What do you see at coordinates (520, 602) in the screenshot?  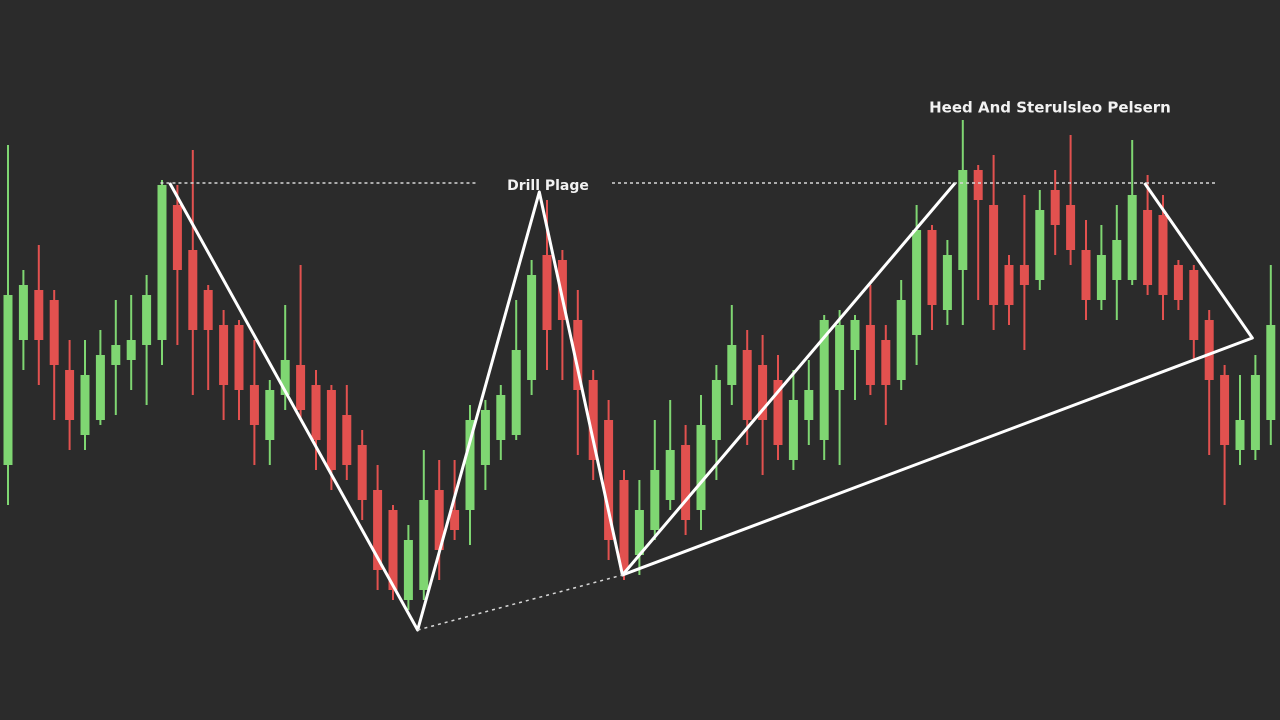 I see `support-line` at bounding box center [520, 602].